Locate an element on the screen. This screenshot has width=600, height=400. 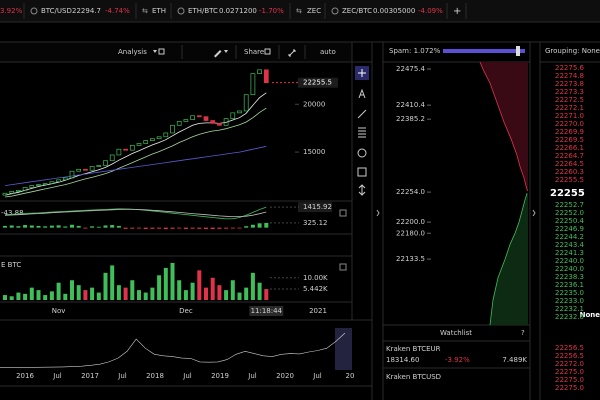
bid-price: 22250.4 is located at coordinates (569, 221).